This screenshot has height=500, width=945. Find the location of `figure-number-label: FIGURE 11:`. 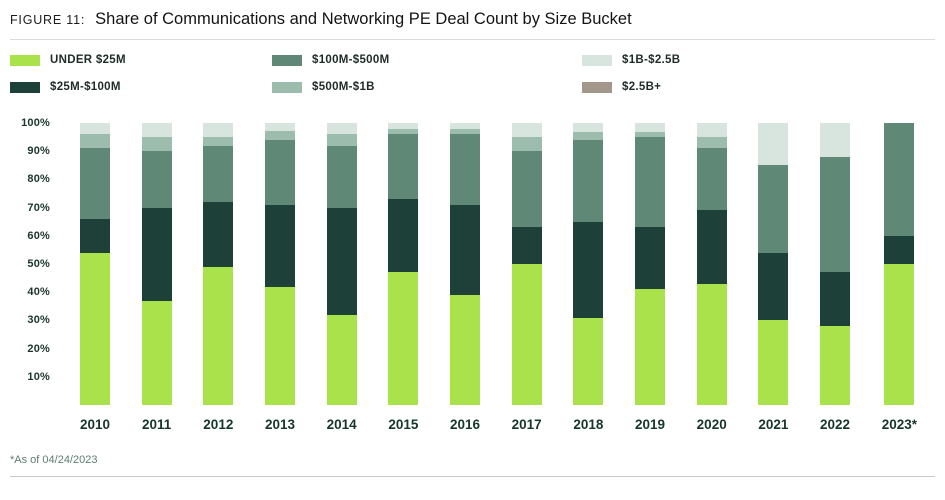

figure-number-label: FIGURE 11: is located at coordinates (48, 20).